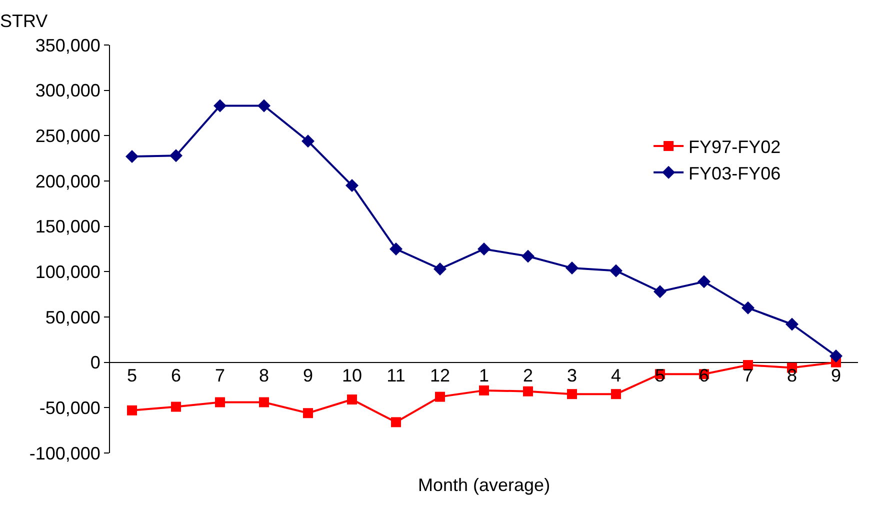 This screenshot has height=513, width=878. Describe the element at coordinates (132, 375) in the screenshot. I see `x-tick-label: 5` at that location.